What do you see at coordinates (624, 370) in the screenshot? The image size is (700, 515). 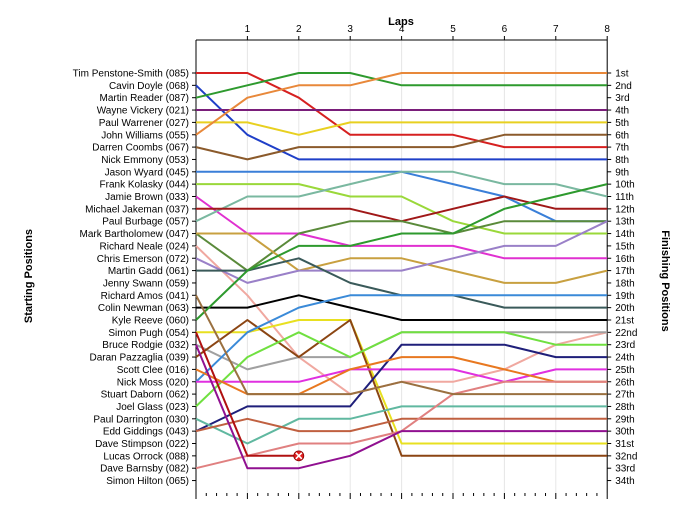 I see `finish-label: 25th` at bounding box center [624, 370].